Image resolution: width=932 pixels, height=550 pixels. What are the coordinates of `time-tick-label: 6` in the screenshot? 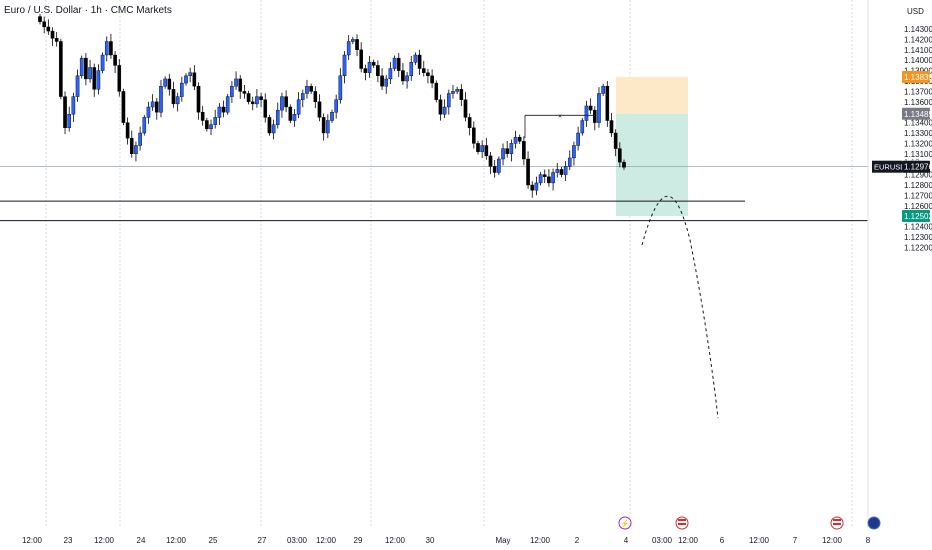 It's located at (722, 540).